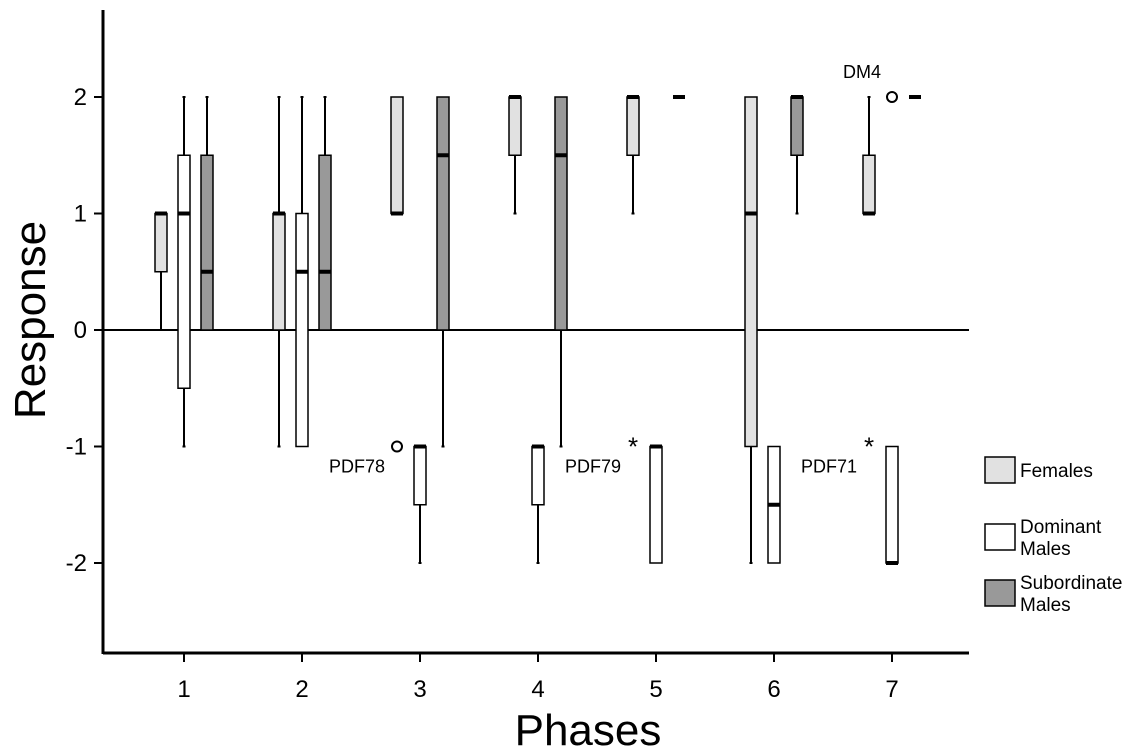  I want to click on outlier-label: PDF78, so click(357, 467).